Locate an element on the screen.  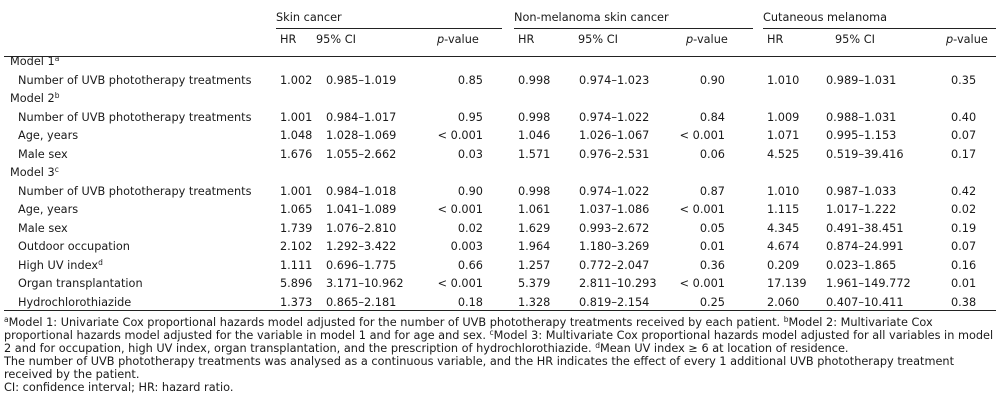
group-non-melanoma: Non-melanoma skin cancer is located at coordinates (591, 17).